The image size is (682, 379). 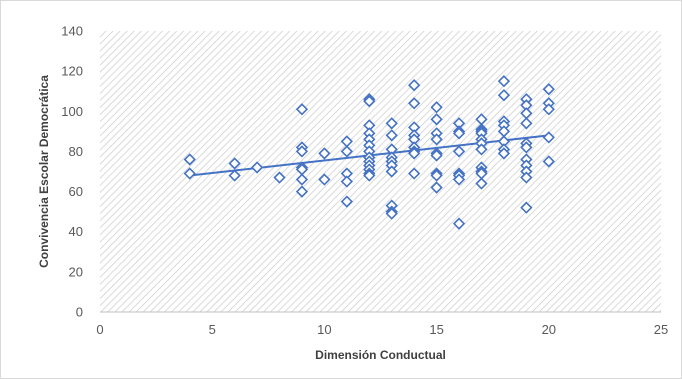 I want to click on y-axis-title: Convivencia Escolar Democrática, so click(x=44, y=171).